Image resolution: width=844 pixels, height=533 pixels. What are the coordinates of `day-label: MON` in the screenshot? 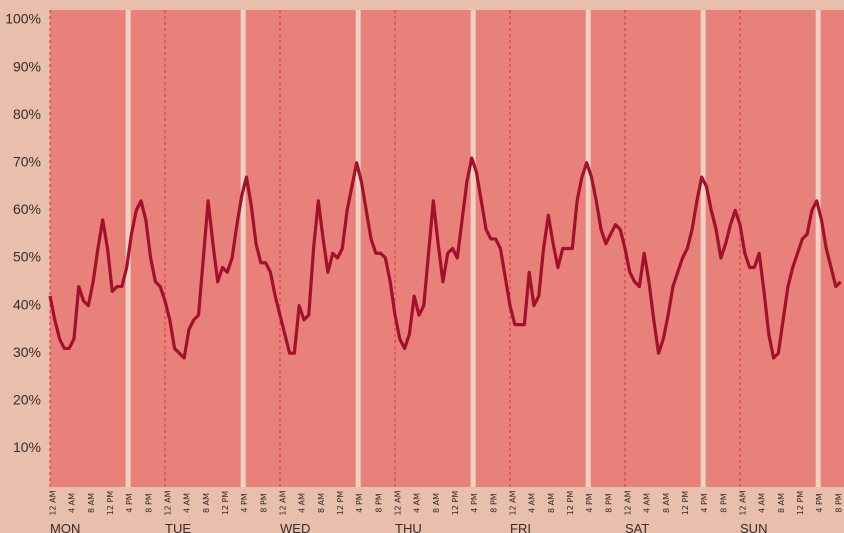 It's located at (65, 527).